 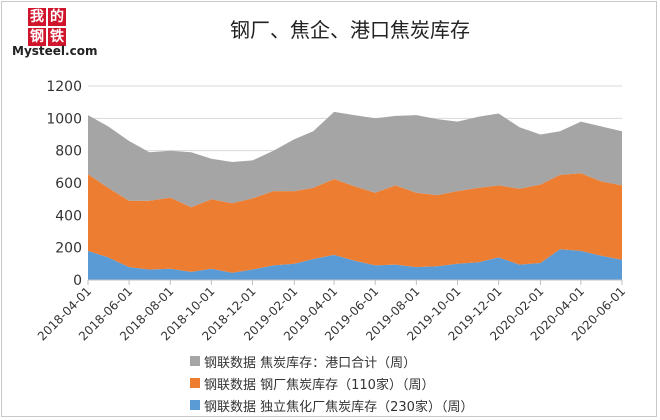 I want to click on legend-label: 钢联数据 钢厂焦炭库存（110家）（周）, so click(x=319, y=385).